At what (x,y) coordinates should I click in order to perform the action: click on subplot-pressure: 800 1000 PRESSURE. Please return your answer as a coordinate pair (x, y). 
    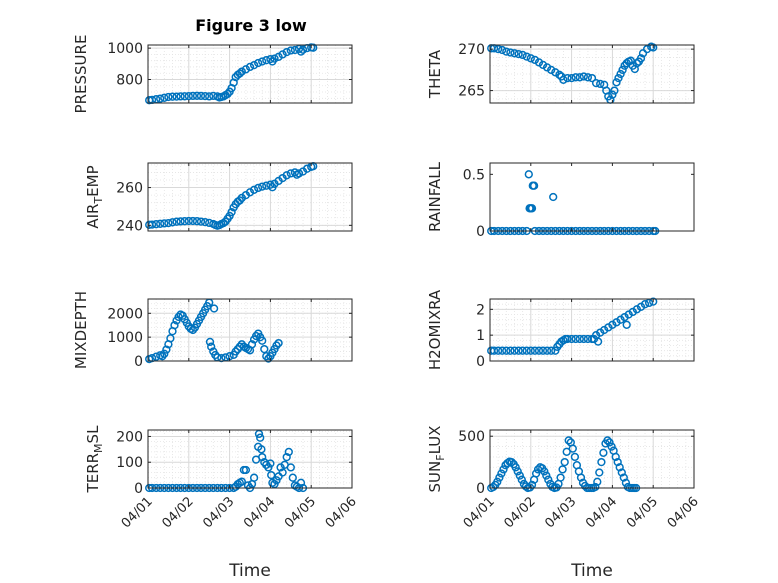
    Looking at the image, I should click on (212, 74).